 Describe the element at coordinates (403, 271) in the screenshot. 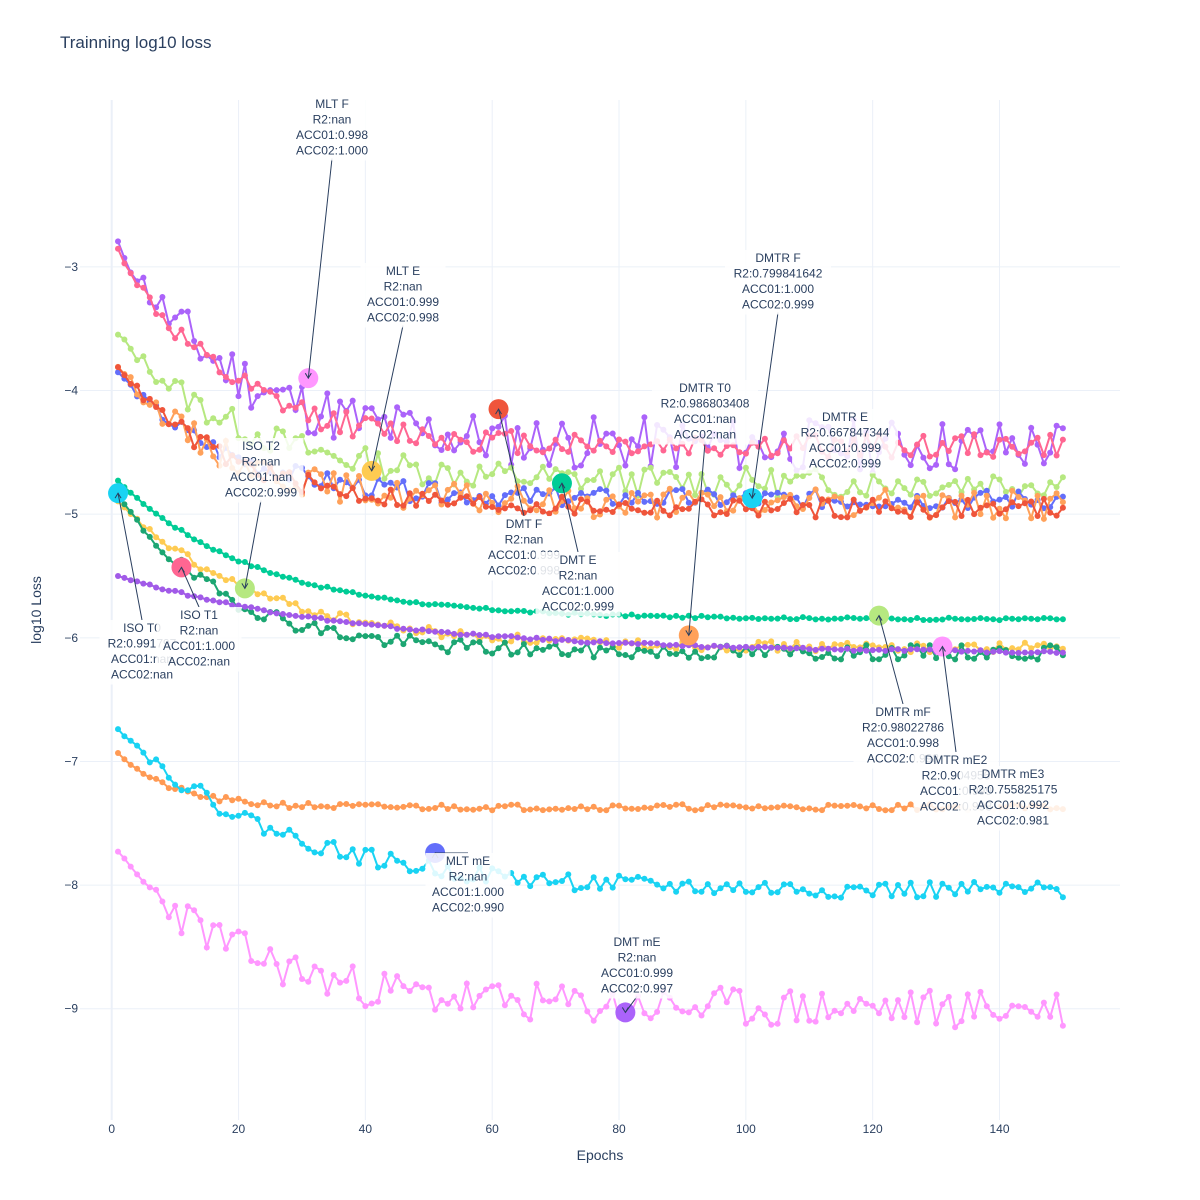

I see `annotation-text: MLT E` at that location.